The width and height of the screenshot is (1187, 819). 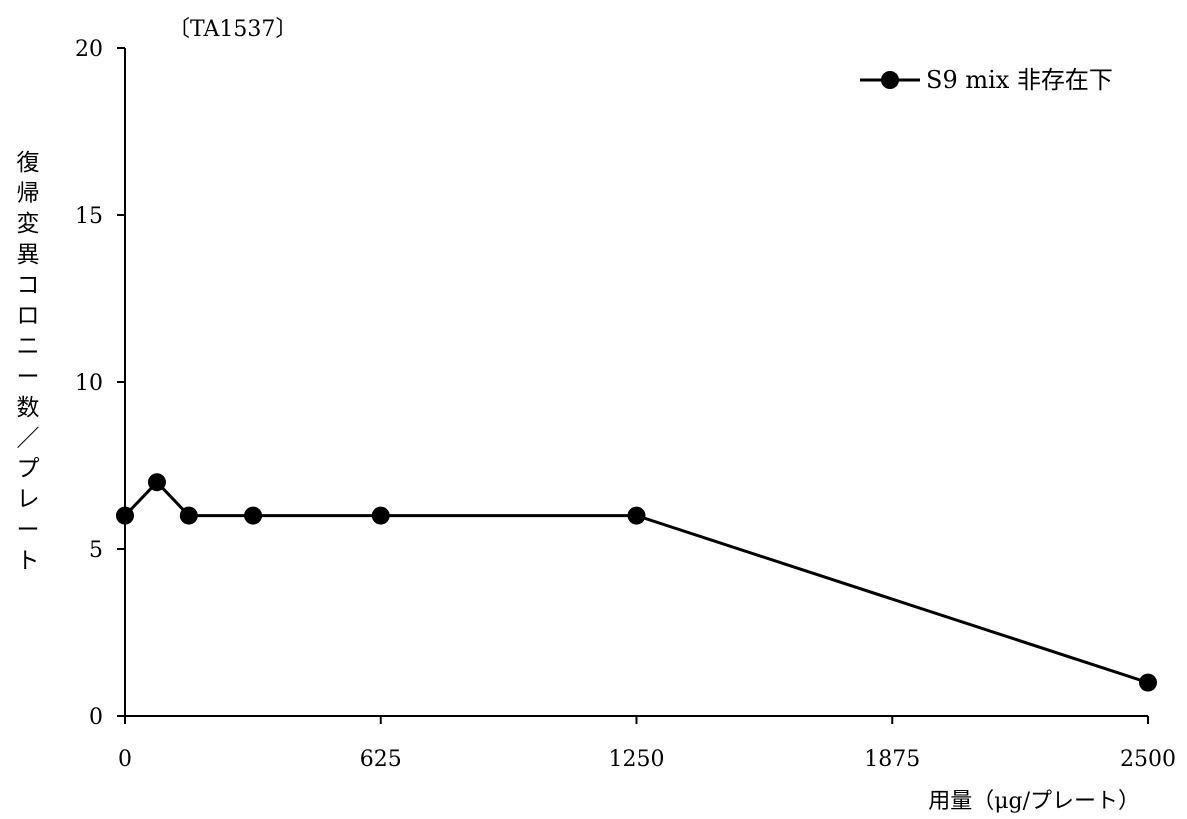 What do you see at coordinates (96, 717) in the screenshot?
I see `y-tick-label: 0` at bounding box center [96, 717].